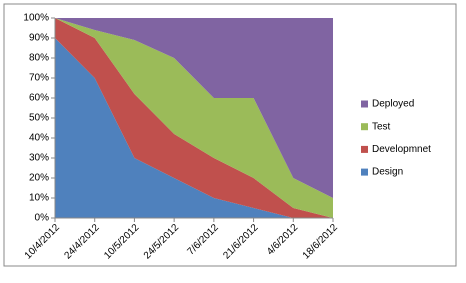  What do you see at coordinates (387, 172) in the screenshot?
I see `legend-label: Design` at bounding box center [387, 172].